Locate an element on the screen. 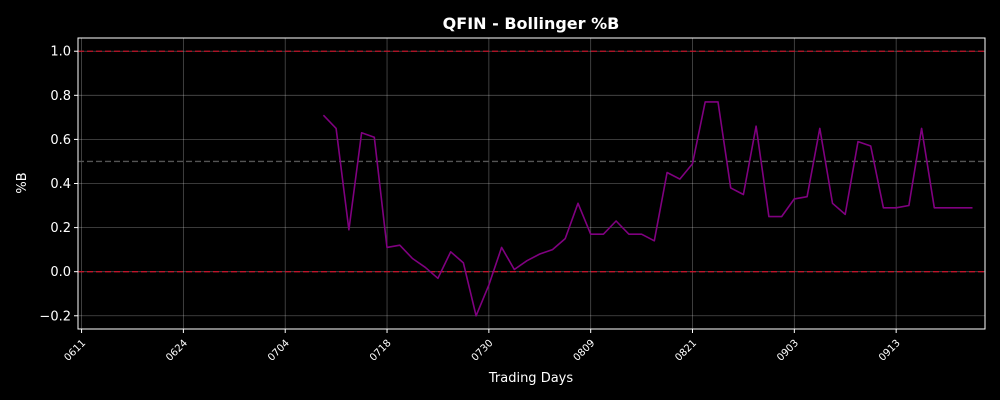 The height and width of the screenshot is (400, 1000). y-tick-label: 0.2 is located at coordinates (60, 228).